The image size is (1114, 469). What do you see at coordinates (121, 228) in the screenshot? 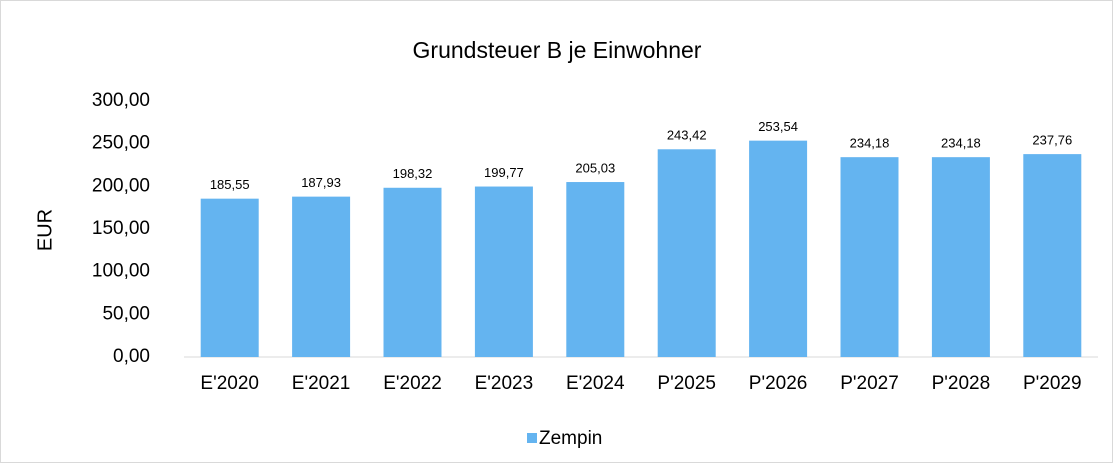
I see `y-tick-label: 150,00` at bounding box center [121, 228].